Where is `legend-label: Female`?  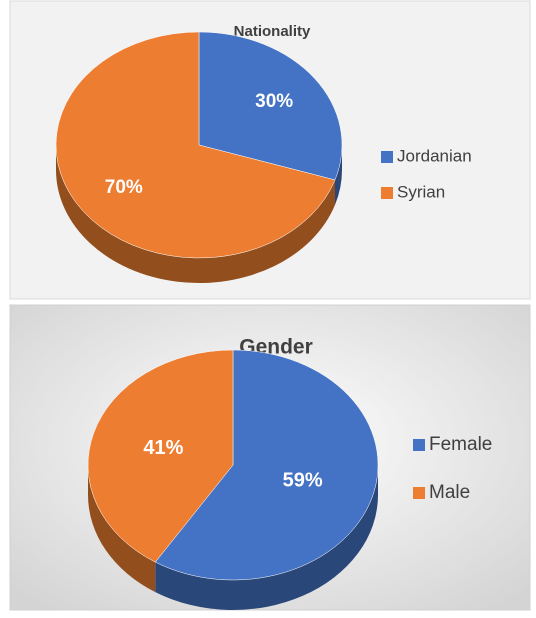
legend-label: Female is located at coordinates (460, 444).